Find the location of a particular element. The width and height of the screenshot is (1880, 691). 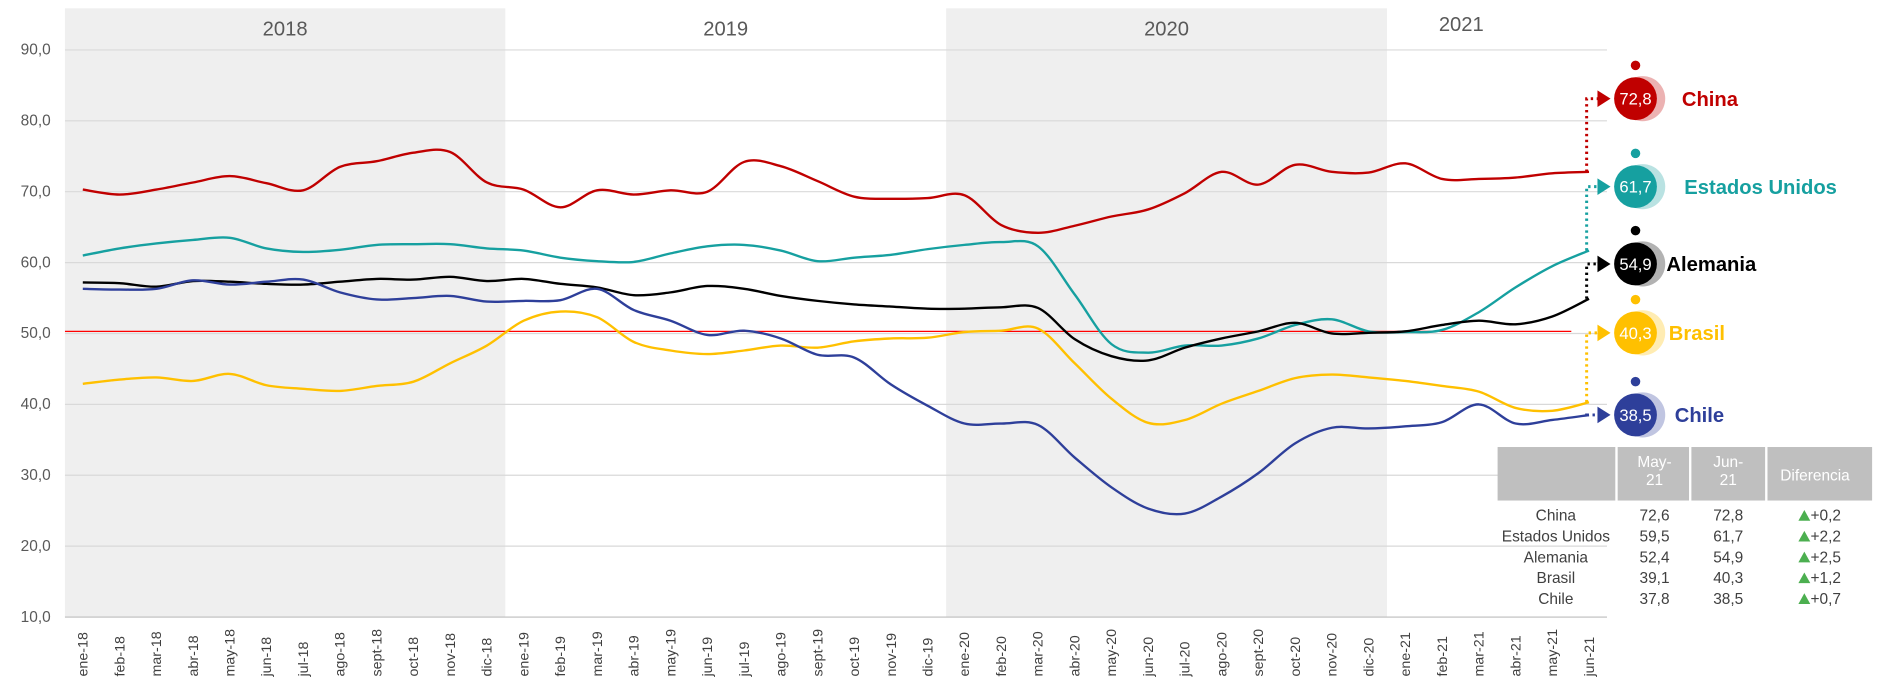

x-tick-label: jul-19 is located at coordinates (745, 660).